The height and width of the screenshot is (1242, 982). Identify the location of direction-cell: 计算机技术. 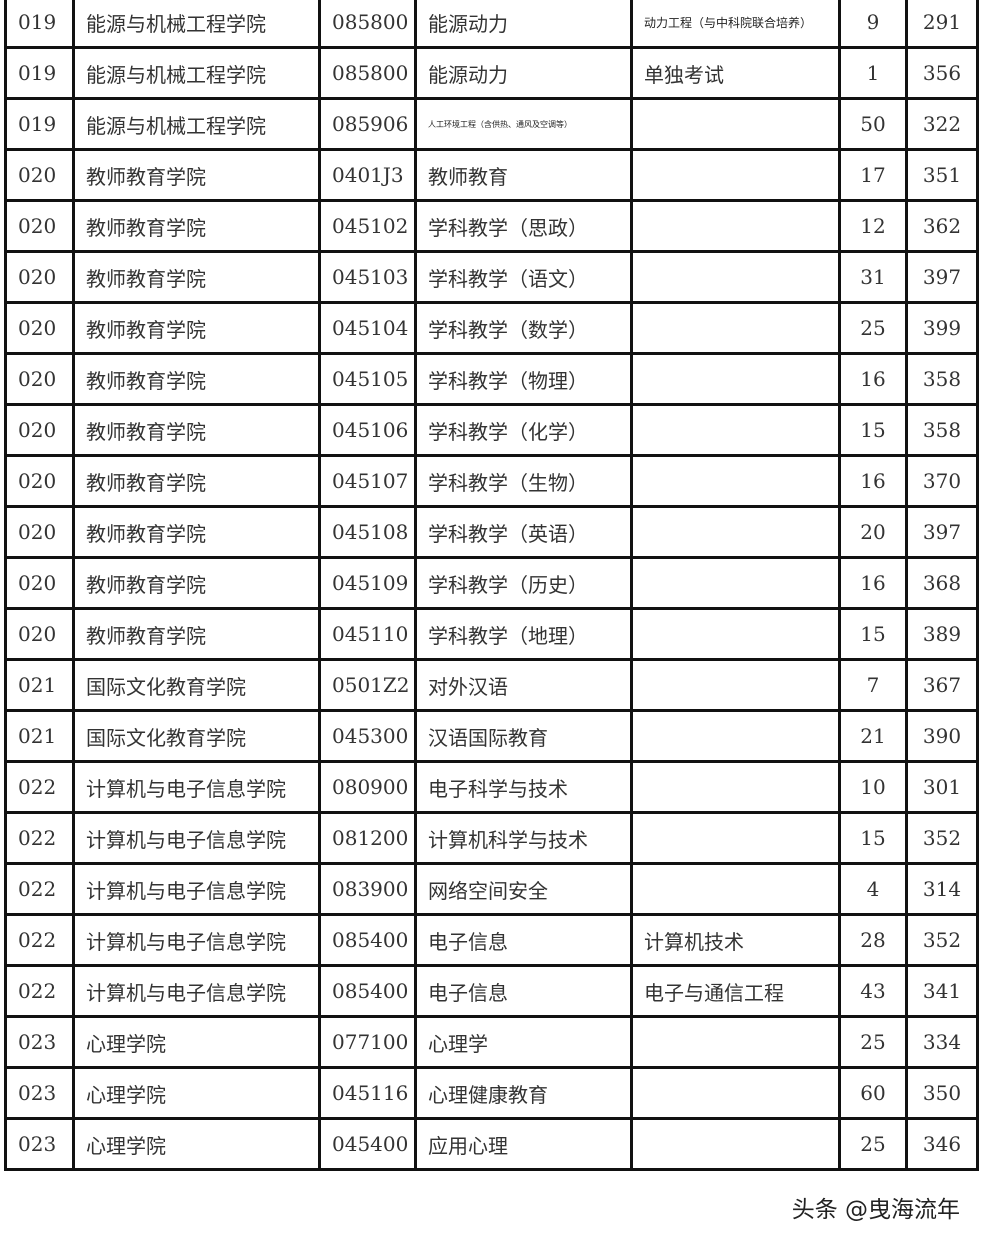
(735, 940).